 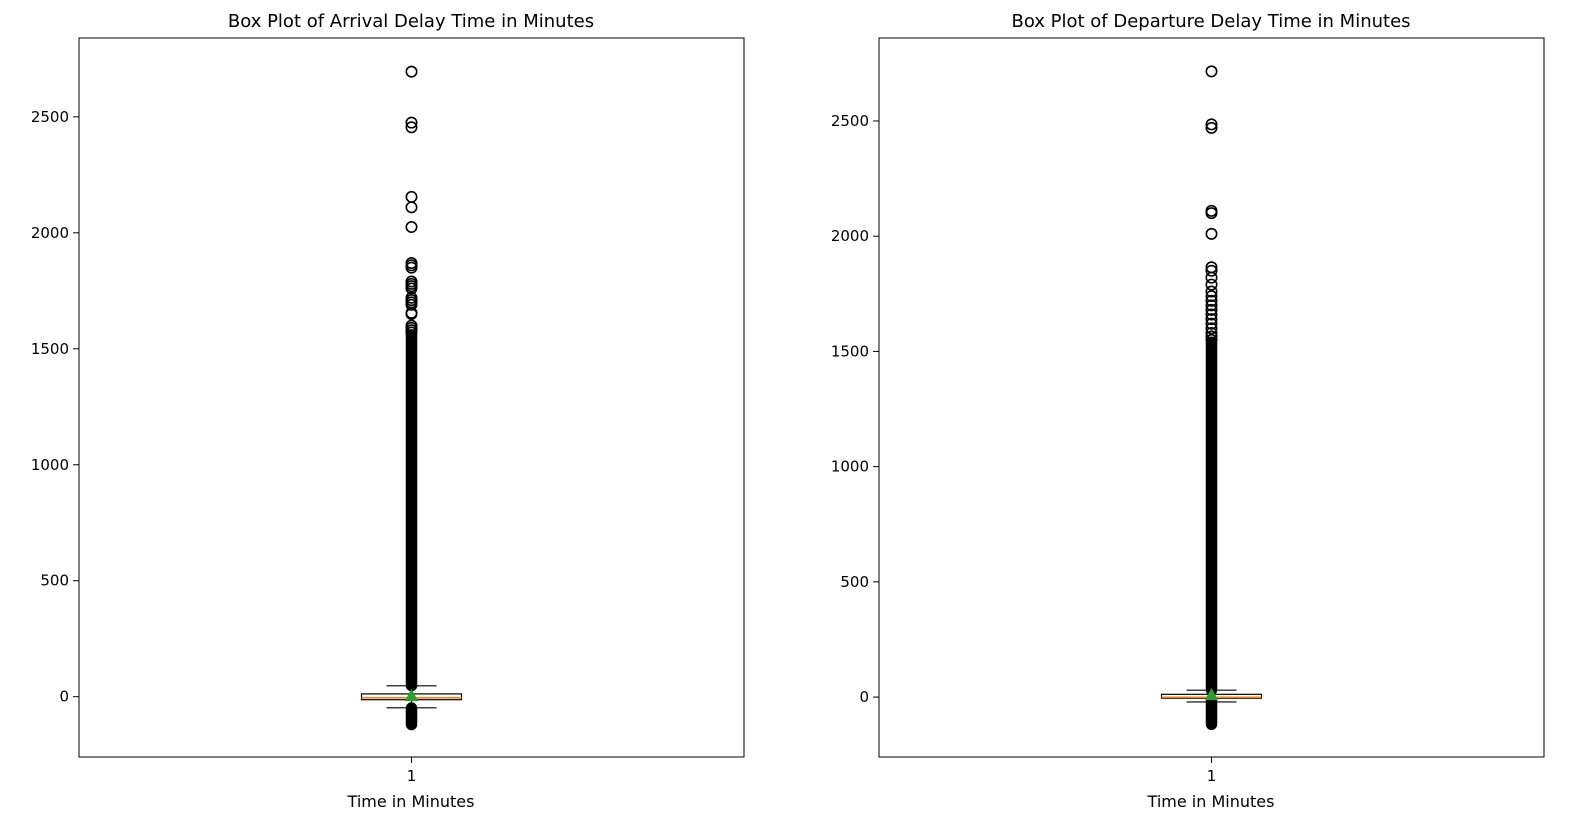 I want to click on arrival-y-tick-label: 0, so click(x=64, y=697).